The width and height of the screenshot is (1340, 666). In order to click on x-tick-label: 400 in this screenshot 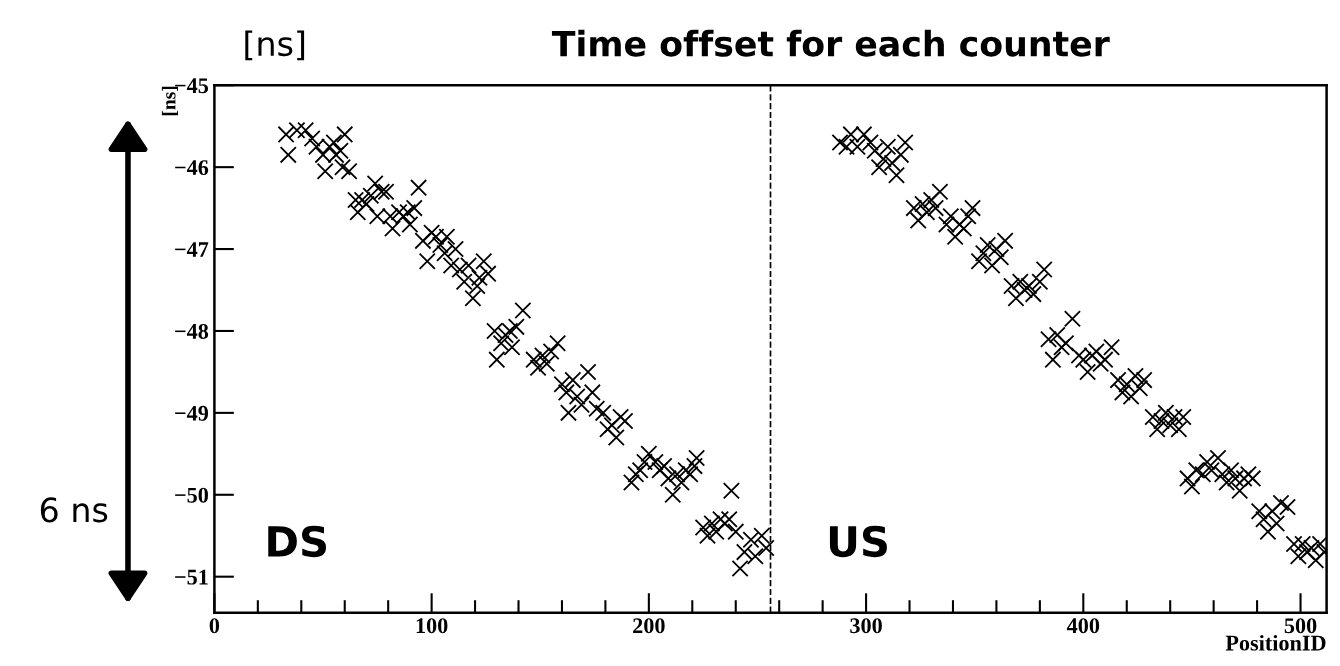, I will do `click(1083, 626)`.